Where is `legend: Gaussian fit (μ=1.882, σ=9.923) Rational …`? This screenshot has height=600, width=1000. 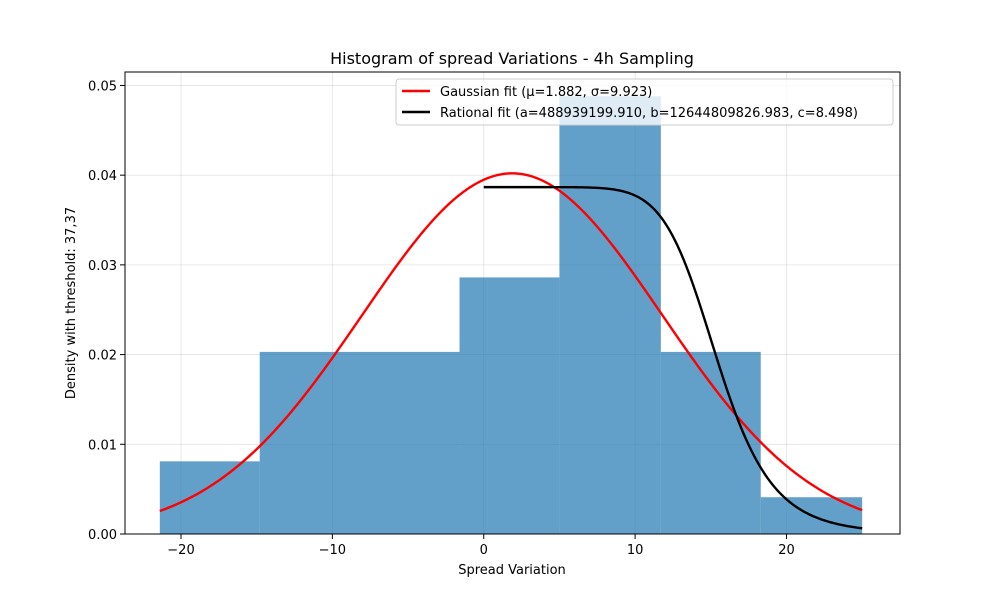 legend: Gaussian fit (μ=1.882, σ=9.923) Rational … is located at coordinates (644, 102).